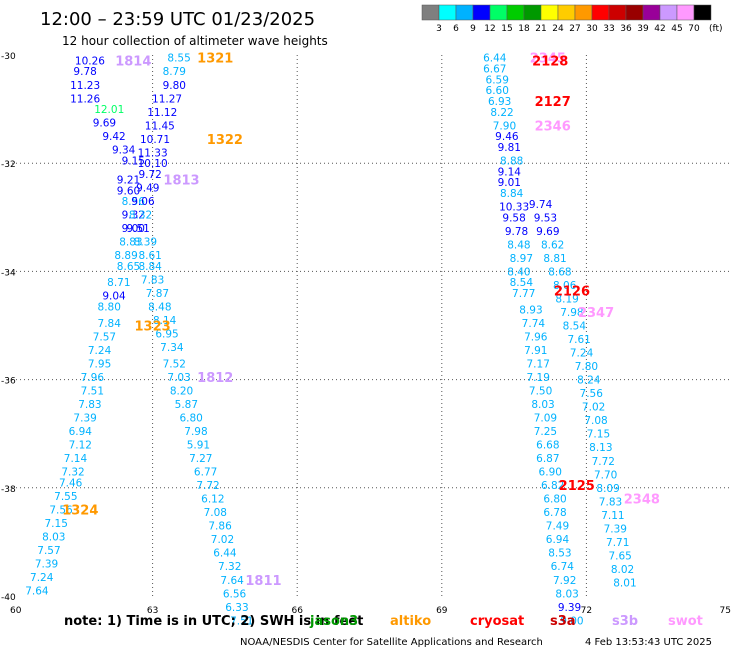 The height and width of the screenshot is (650, 740). Describe the element at coordinates (48, 551) in the screenshot. I see `wave-height-value: 7.57` at that location.